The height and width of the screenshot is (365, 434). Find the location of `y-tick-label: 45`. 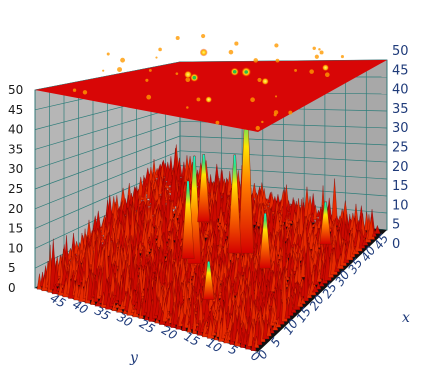

y-tick-label: 45 is located at coordinates (58, 301).